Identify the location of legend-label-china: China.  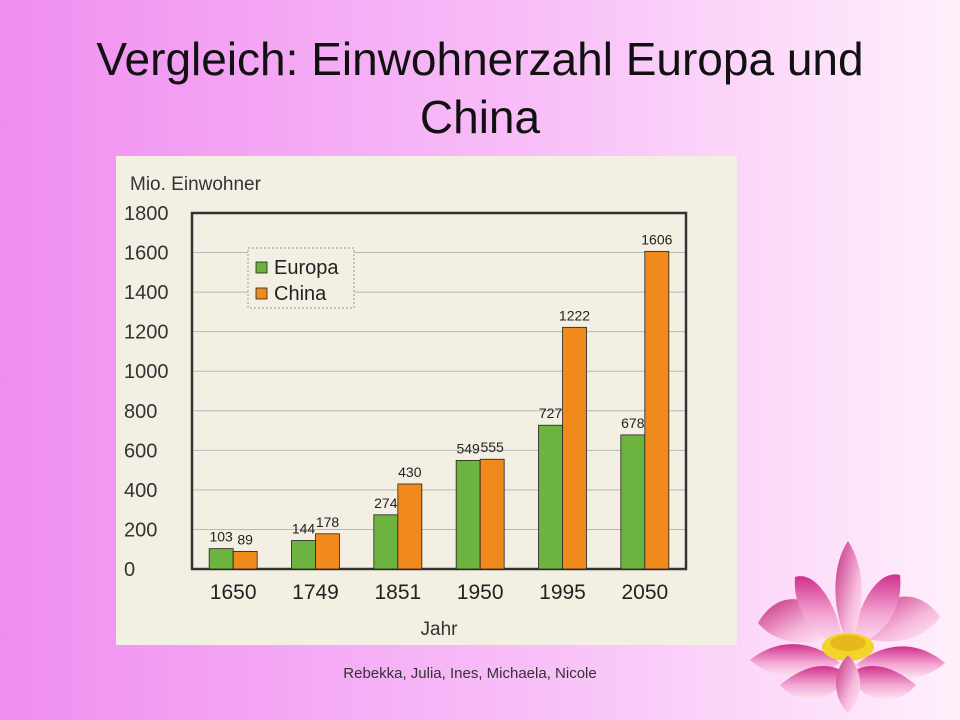
(300, 294).